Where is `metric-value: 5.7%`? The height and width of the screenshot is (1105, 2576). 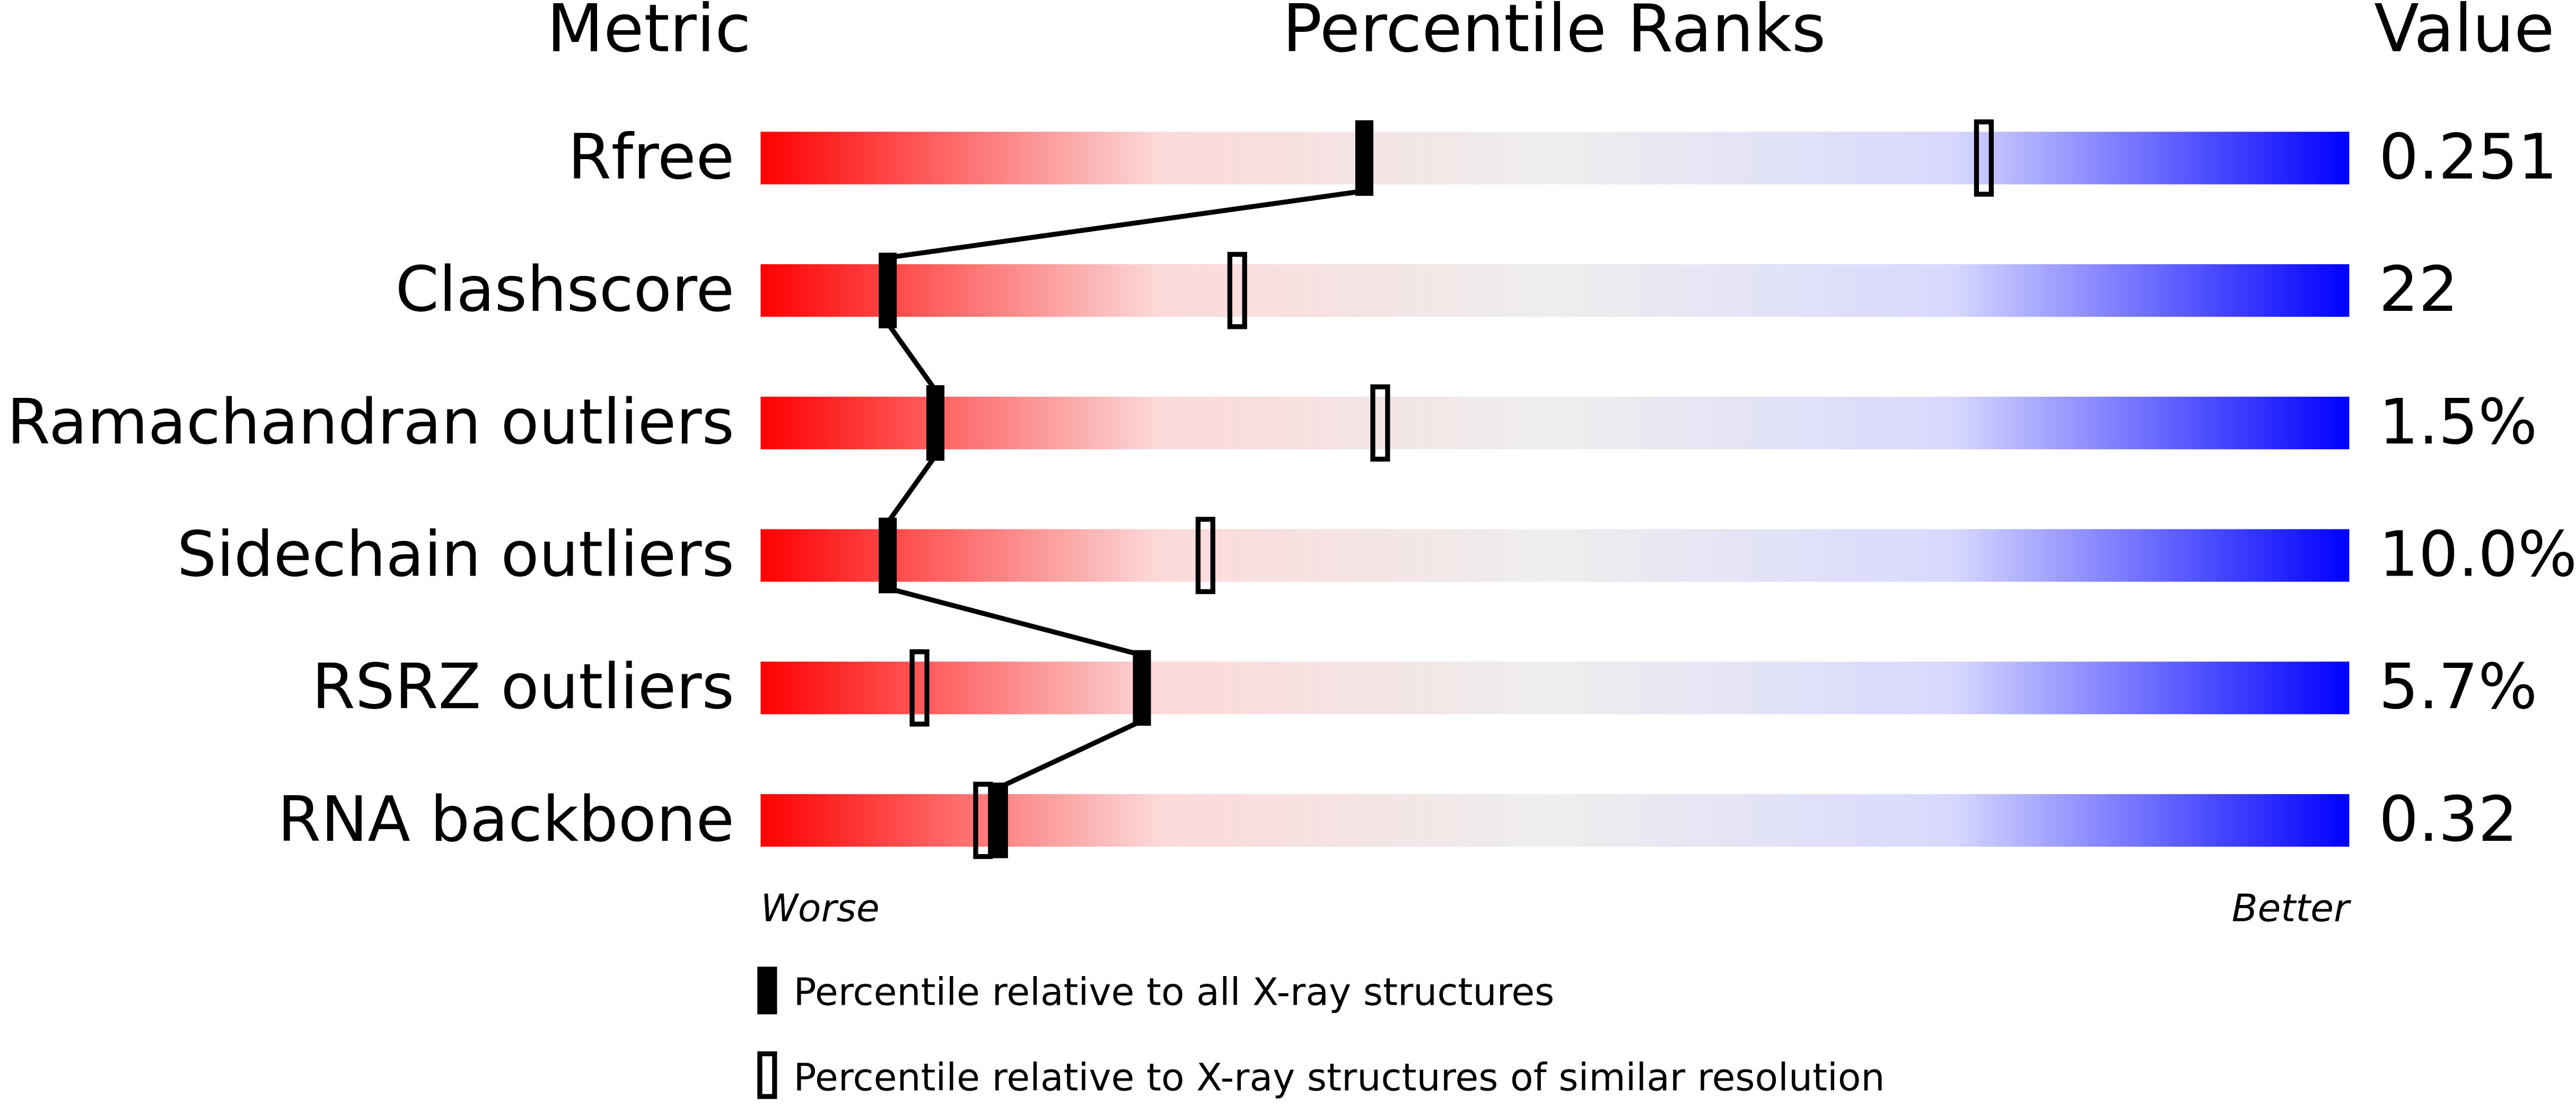 metric-value: 5.7% is located at coordinates (2458, 686).